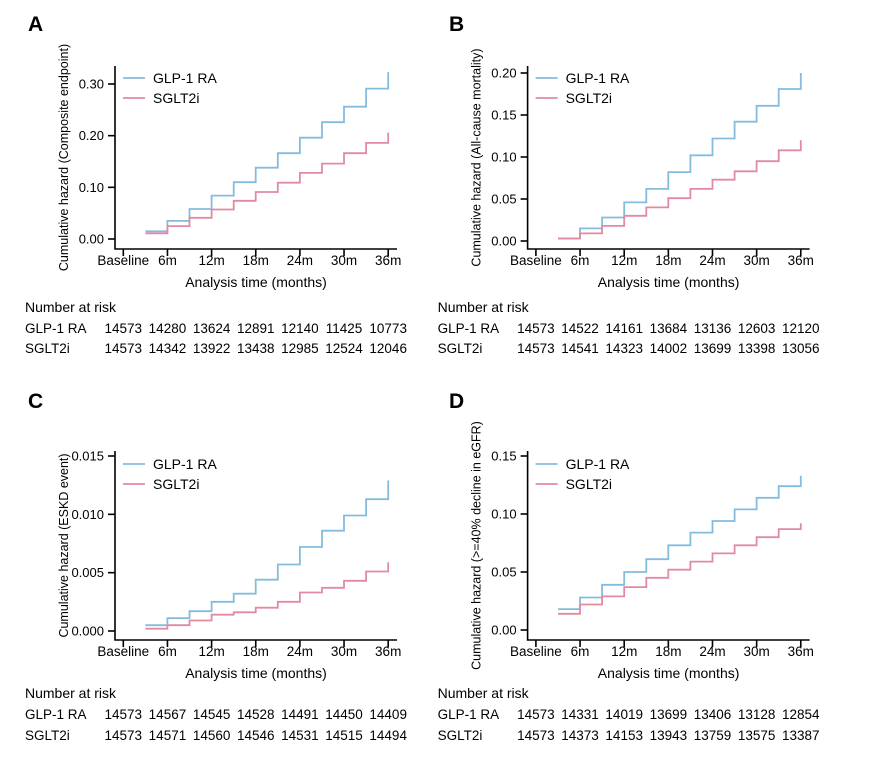  I want to click on risk-count: 12985, so click(300, 348).